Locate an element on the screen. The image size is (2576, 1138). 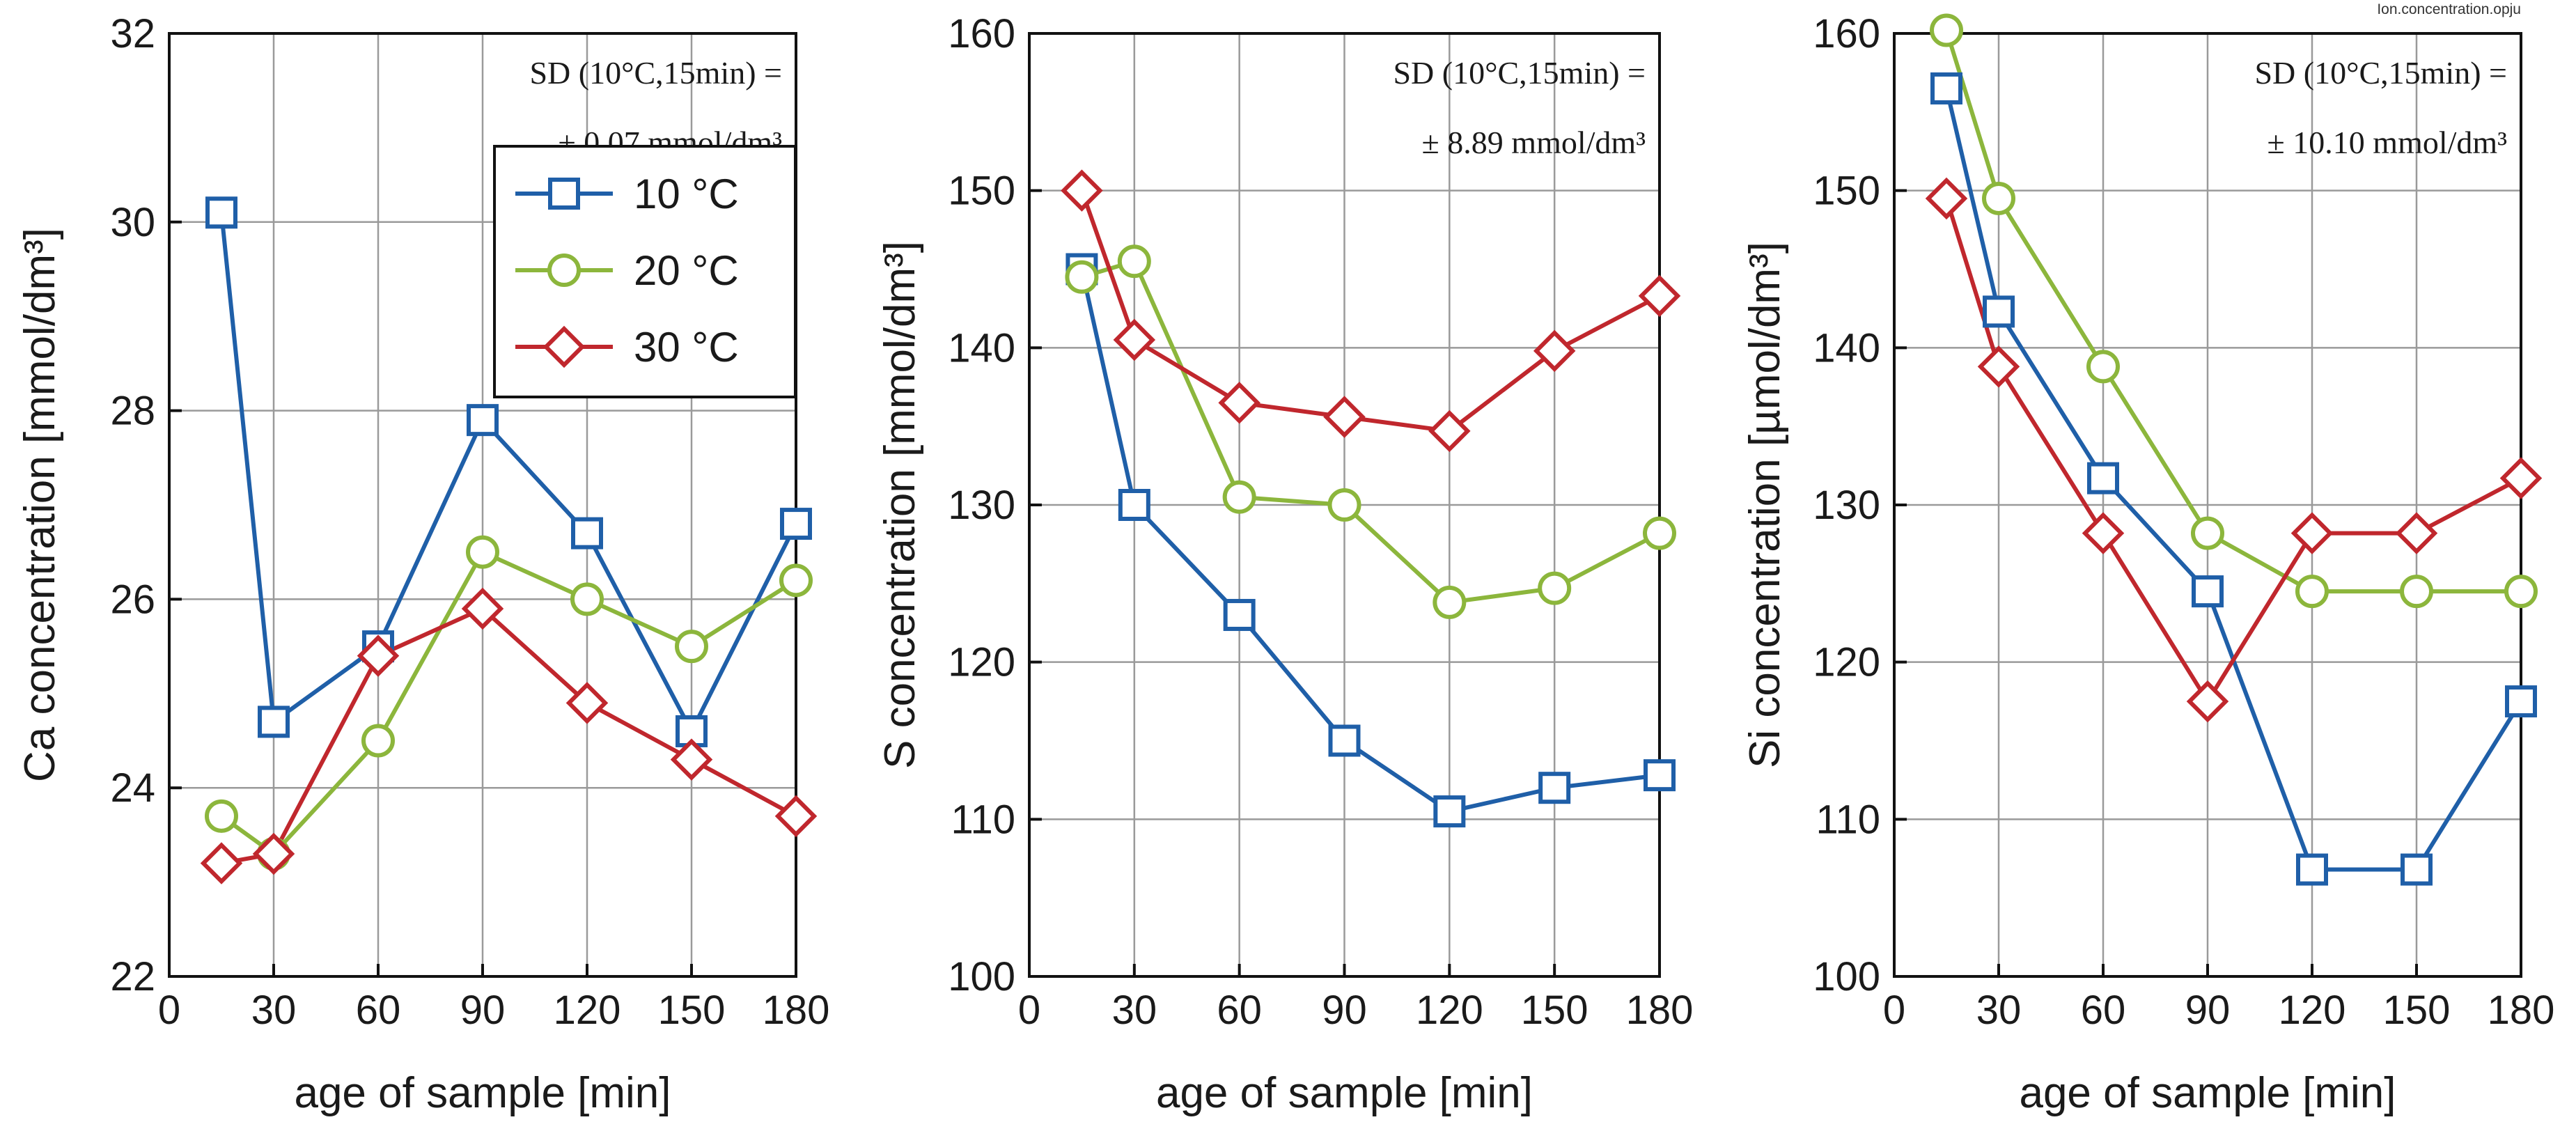
y-tick-label: 120 is located at coordinates (982, 662).